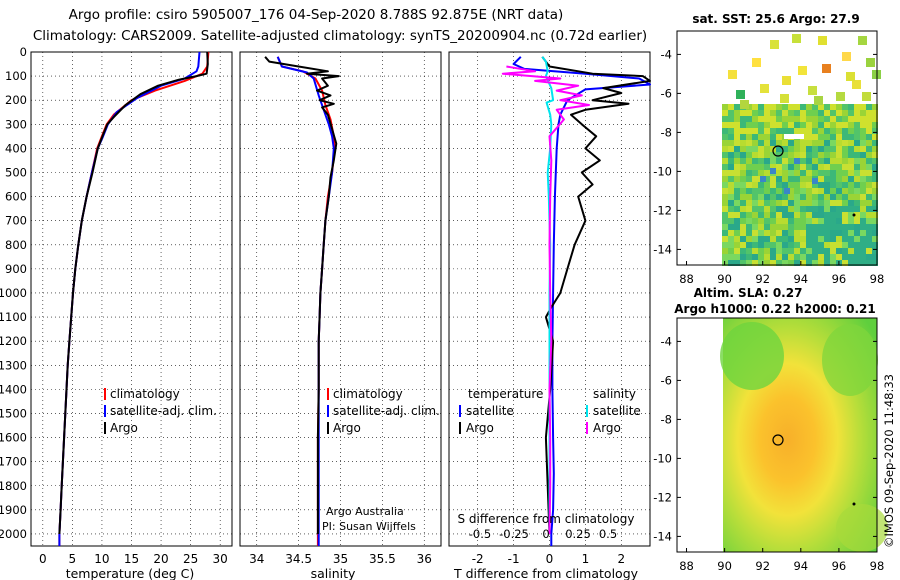 This screenshot has height=580, width=900. Describe the element at coordinates (775, 19) in the screenshot. I see `sst-map-title: sat. SST: 25.6 Argo: 27.9` at that location.